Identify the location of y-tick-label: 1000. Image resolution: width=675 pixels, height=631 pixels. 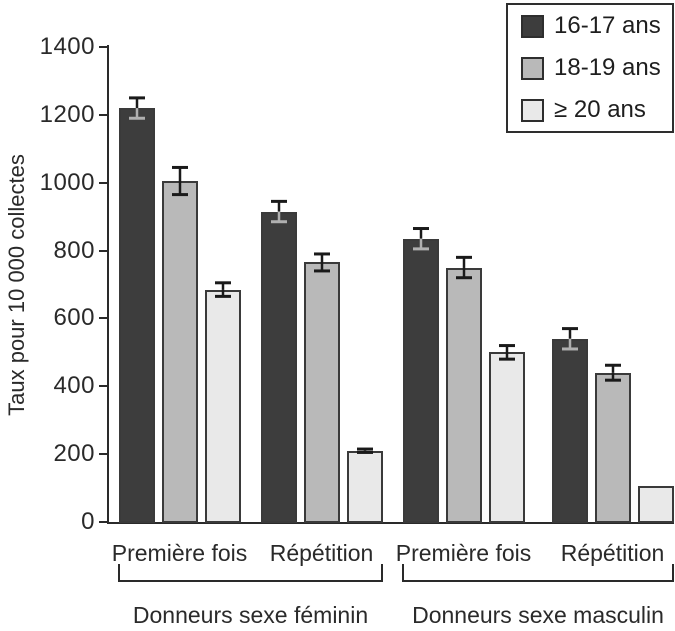
(67, 182).